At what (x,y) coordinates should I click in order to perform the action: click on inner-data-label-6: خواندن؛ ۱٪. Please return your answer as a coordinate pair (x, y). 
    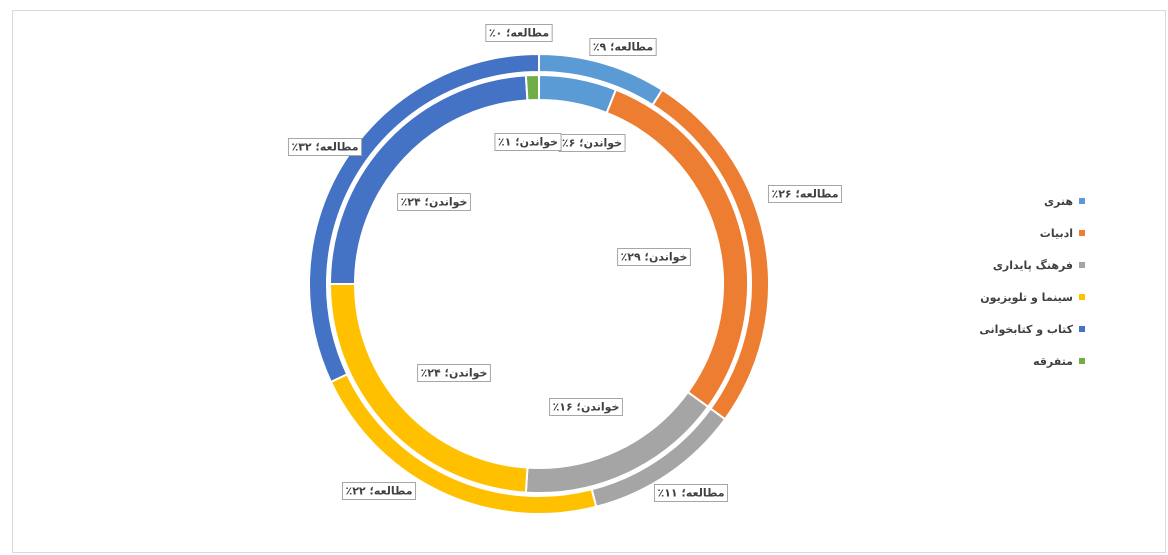
    Looking at the image, I should click on (528, 142).